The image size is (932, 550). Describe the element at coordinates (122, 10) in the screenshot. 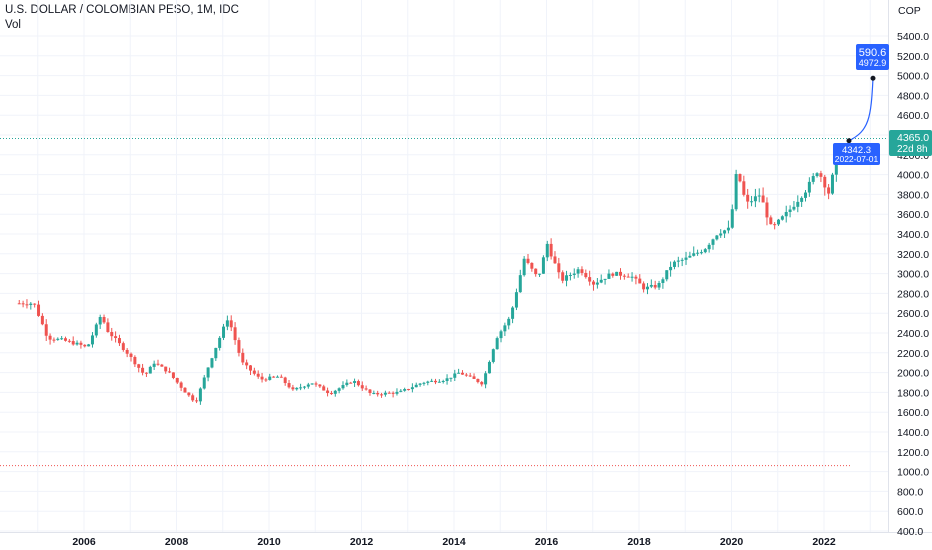

I see `chart-title: U.S. DOLLAR / COLOMBIAN PESO, 1M, IDC` at that location.